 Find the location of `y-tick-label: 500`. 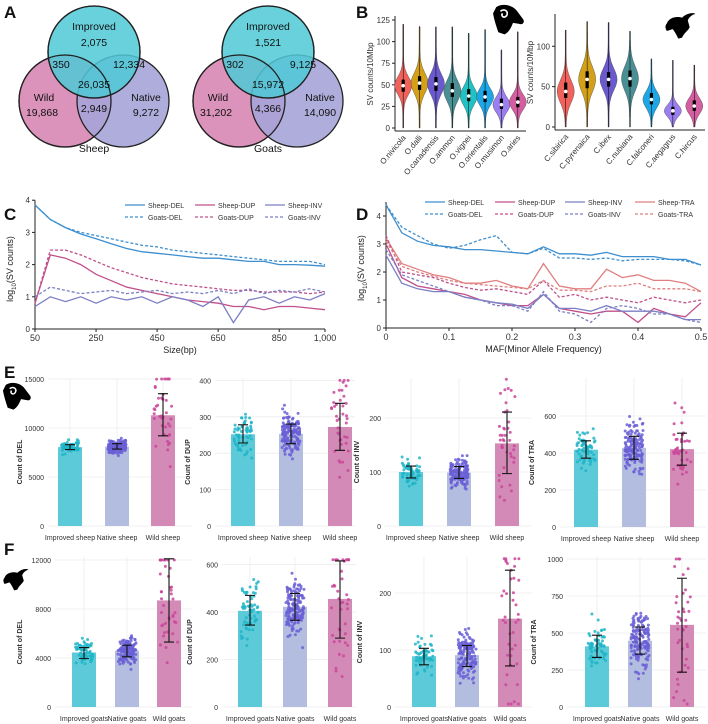

y-tick-label: 500 is located at coordinates (557, 634).